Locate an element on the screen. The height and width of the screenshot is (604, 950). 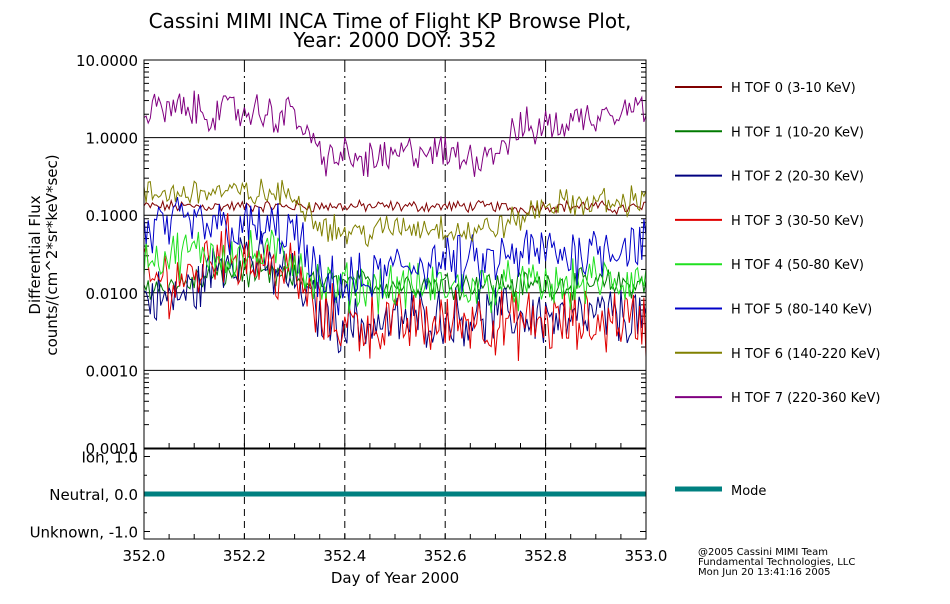
mode-tick-labels: Ion, 1.0 Neutral, 0.0 Unknown, -1.0 is located at coordinates (84, 495).